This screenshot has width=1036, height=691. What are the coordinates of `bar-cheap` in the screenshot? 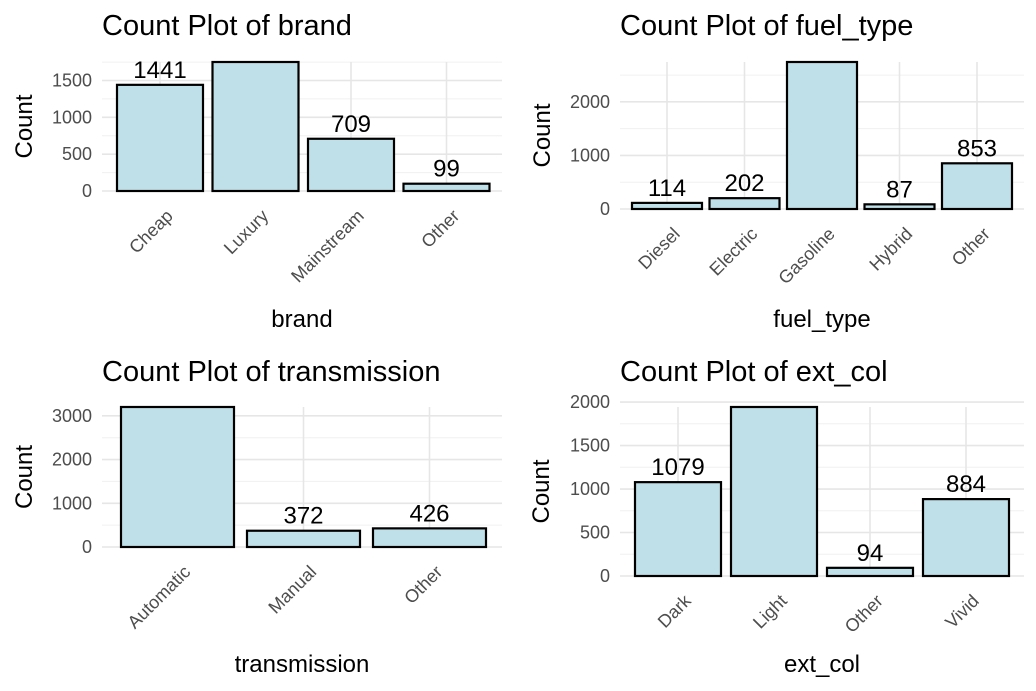 It's located at (160, 138).